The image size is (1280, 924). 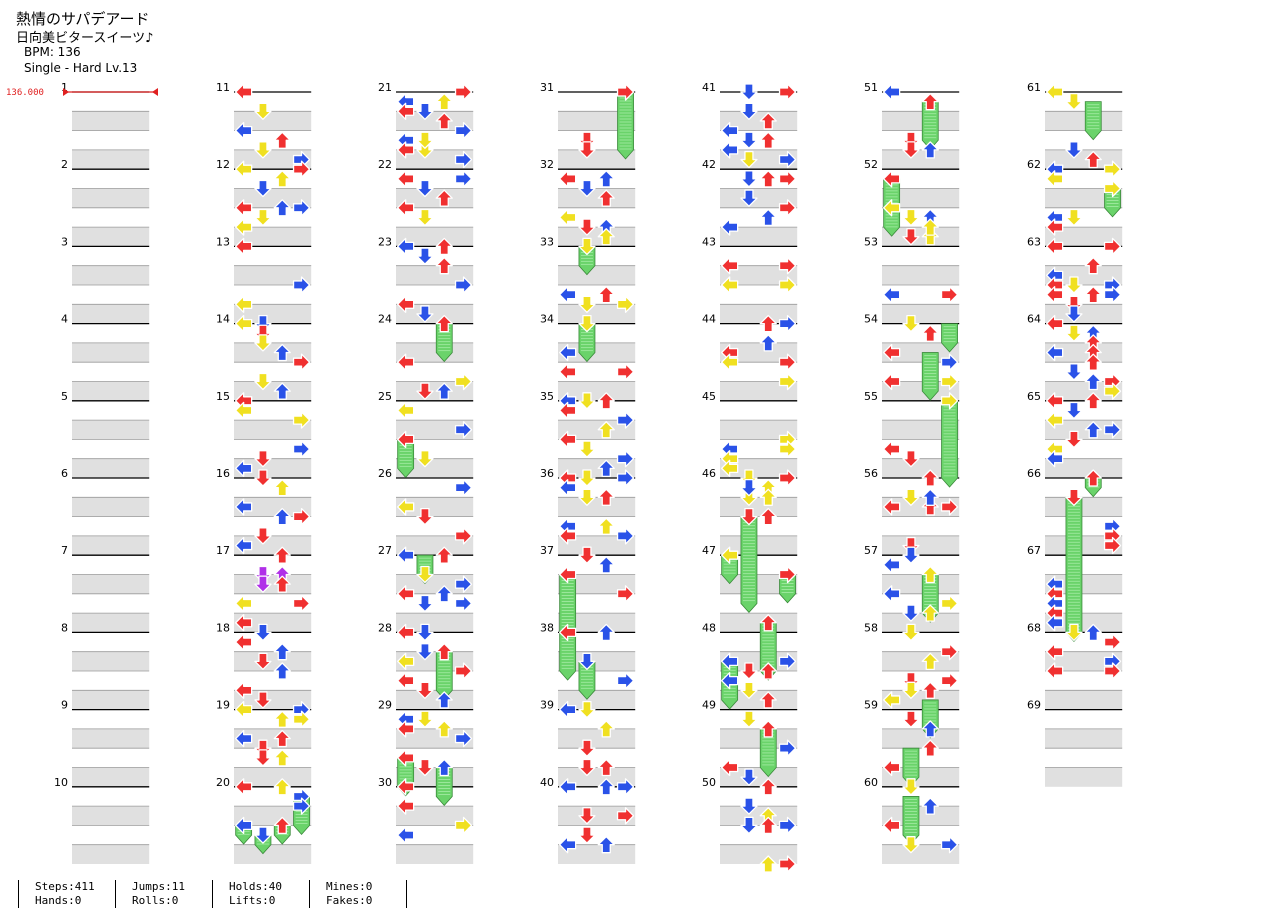 I want to click on measure-number: 51, so click(x=871, y=87).